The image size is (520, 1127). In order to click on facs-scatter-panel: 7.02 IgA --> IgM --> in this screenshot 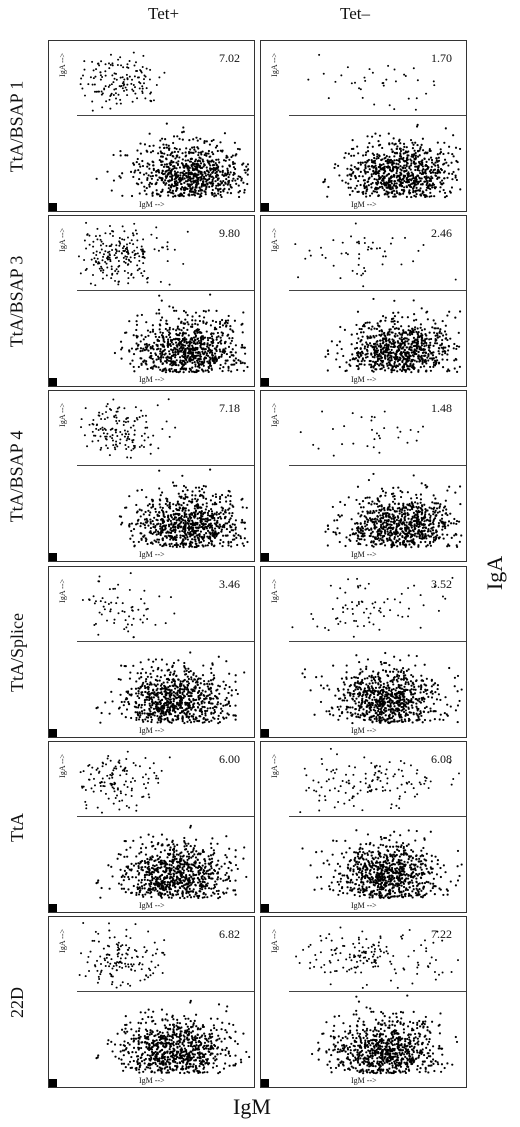, I will do `click(151, 126)`.